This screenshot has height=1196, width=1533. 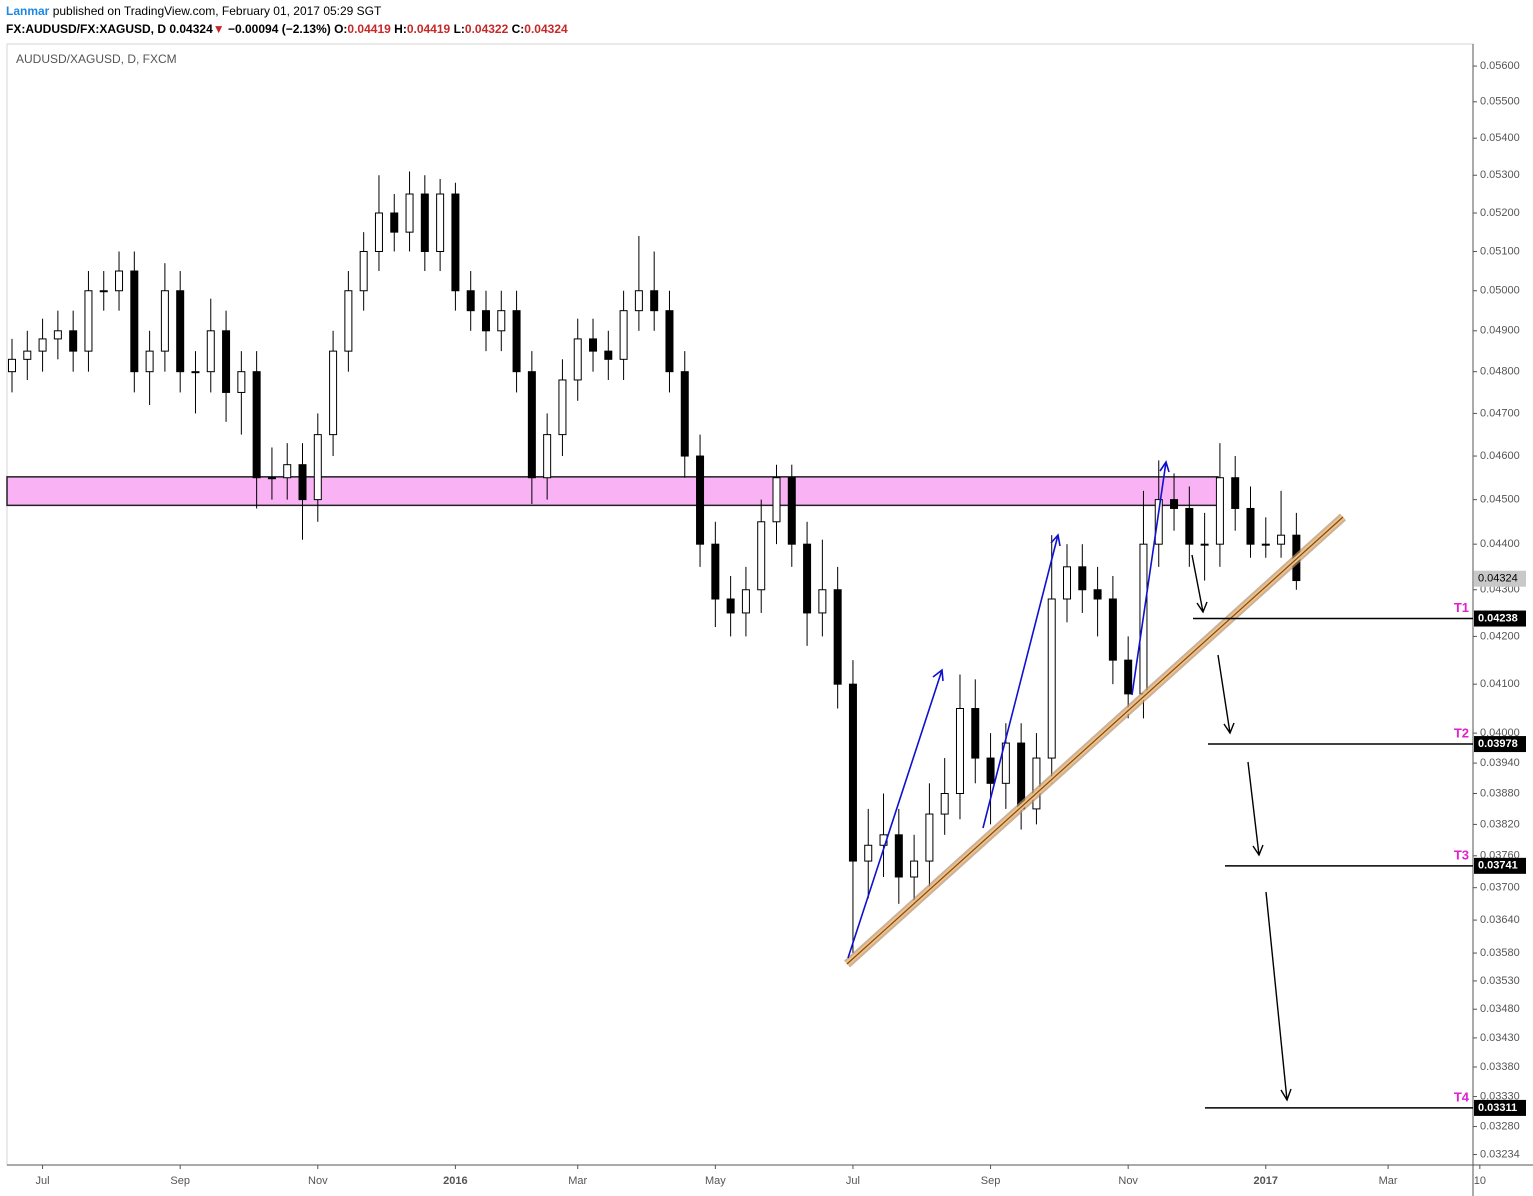 What do you see at coordinates (218, 29) in the screenshot?
I see `arrow: ▼` at bounding box center [218, 29].